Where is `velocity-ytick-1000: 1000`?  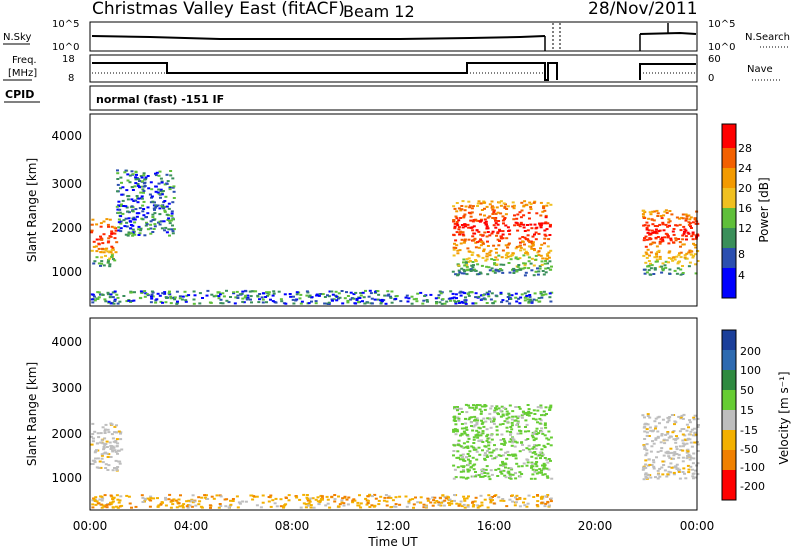 velocity-ytick-1000: 1000 is located at coordinates (66, 478).